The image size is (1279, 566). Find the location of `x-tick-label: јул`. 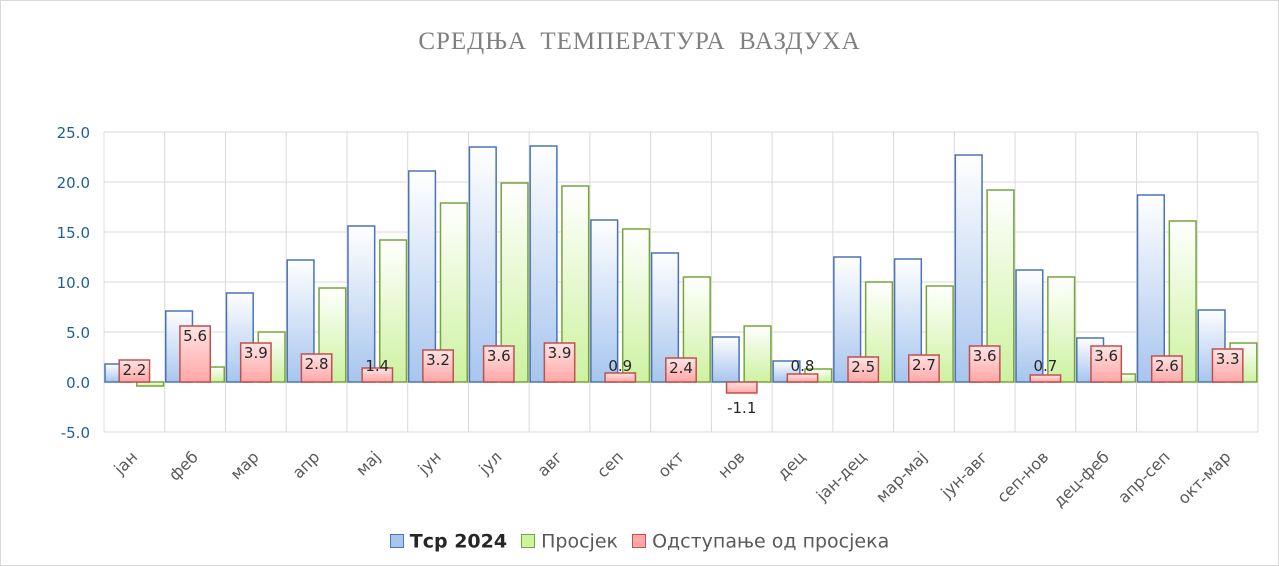

x-tick-label: јул is located at coordinates (489, 462).